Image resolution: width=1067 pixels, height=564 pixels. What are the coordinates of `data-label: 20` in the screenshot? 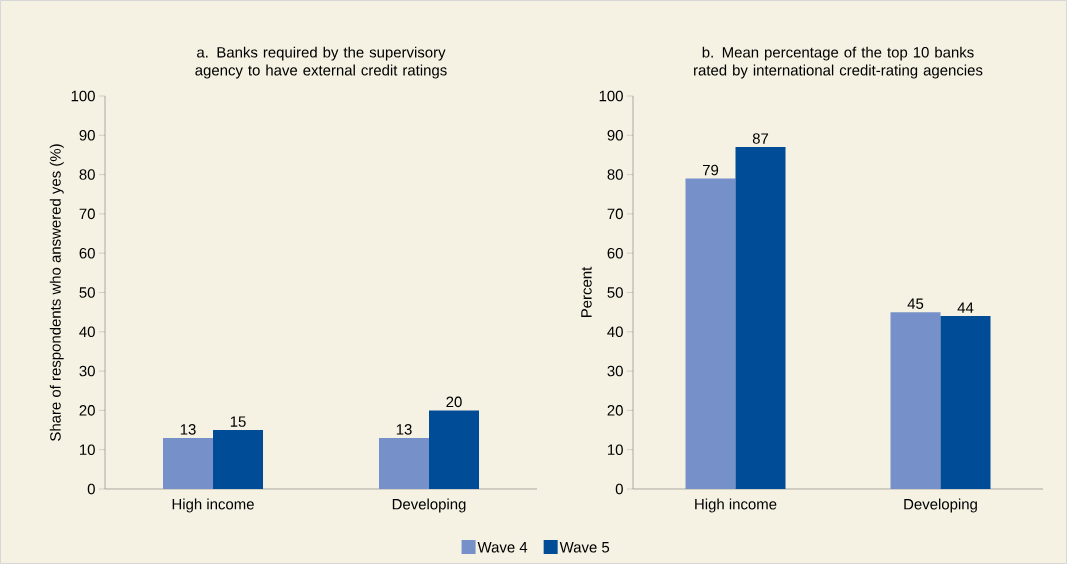 It's located at (454, 402).